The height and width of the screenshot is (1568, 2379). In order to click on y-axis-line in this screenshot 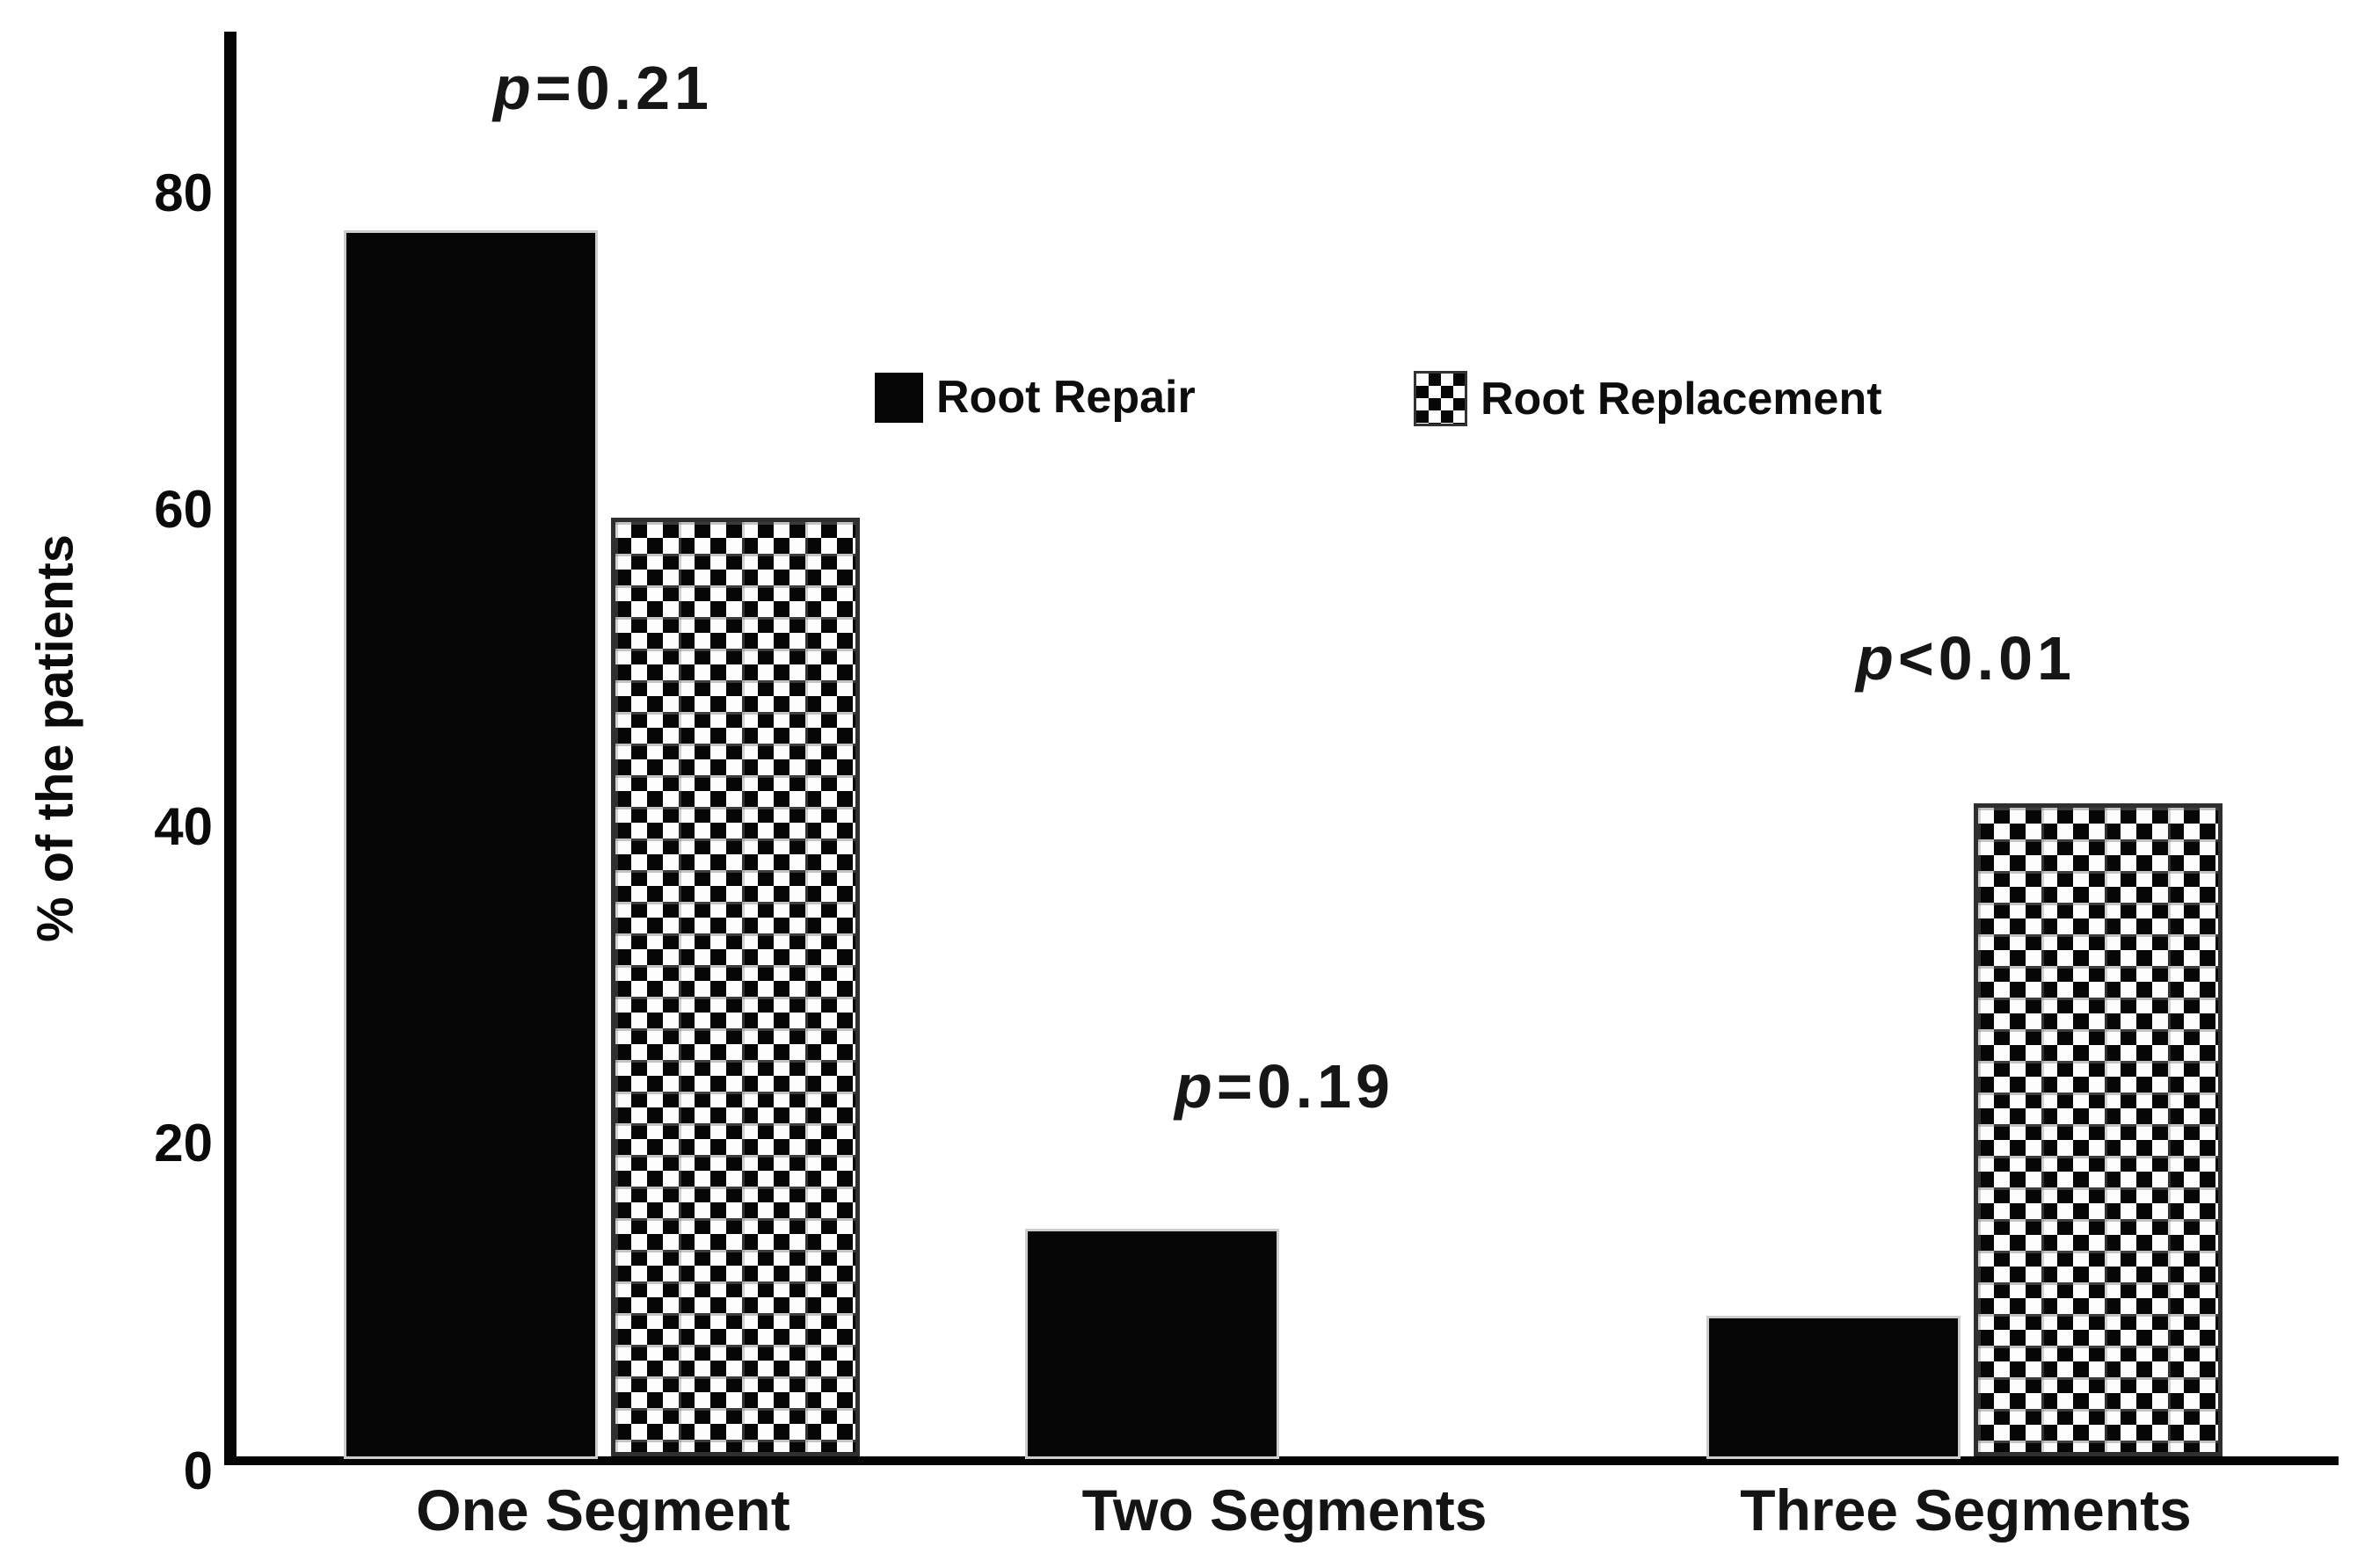, I will do `click(230, 748)`.